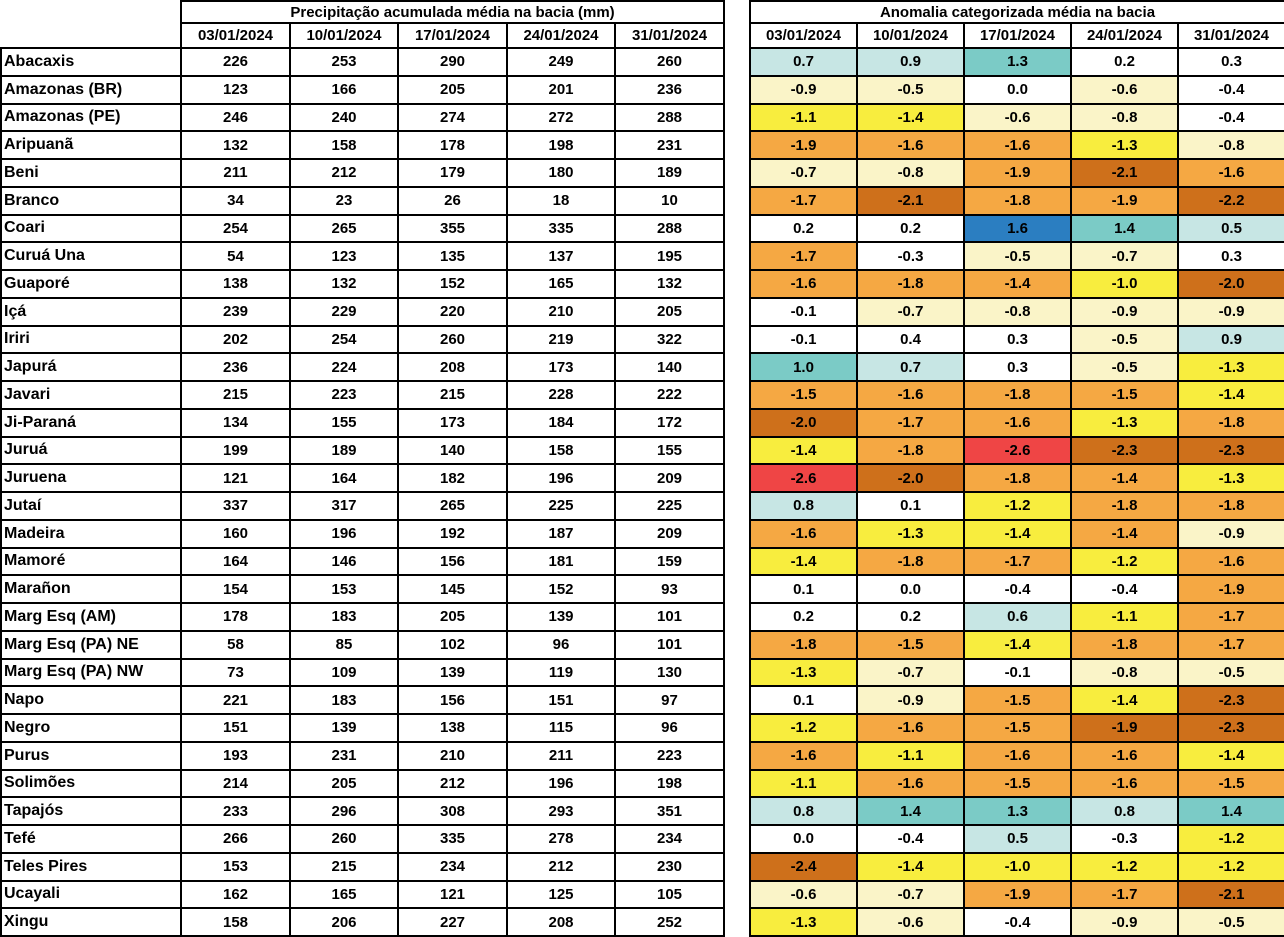 This screenshot has width=1284, height=937. Describe the element at coordinates (363, 755) in the screenshot. I see `table-row: Purus 193 231 210 211 223` at that location.